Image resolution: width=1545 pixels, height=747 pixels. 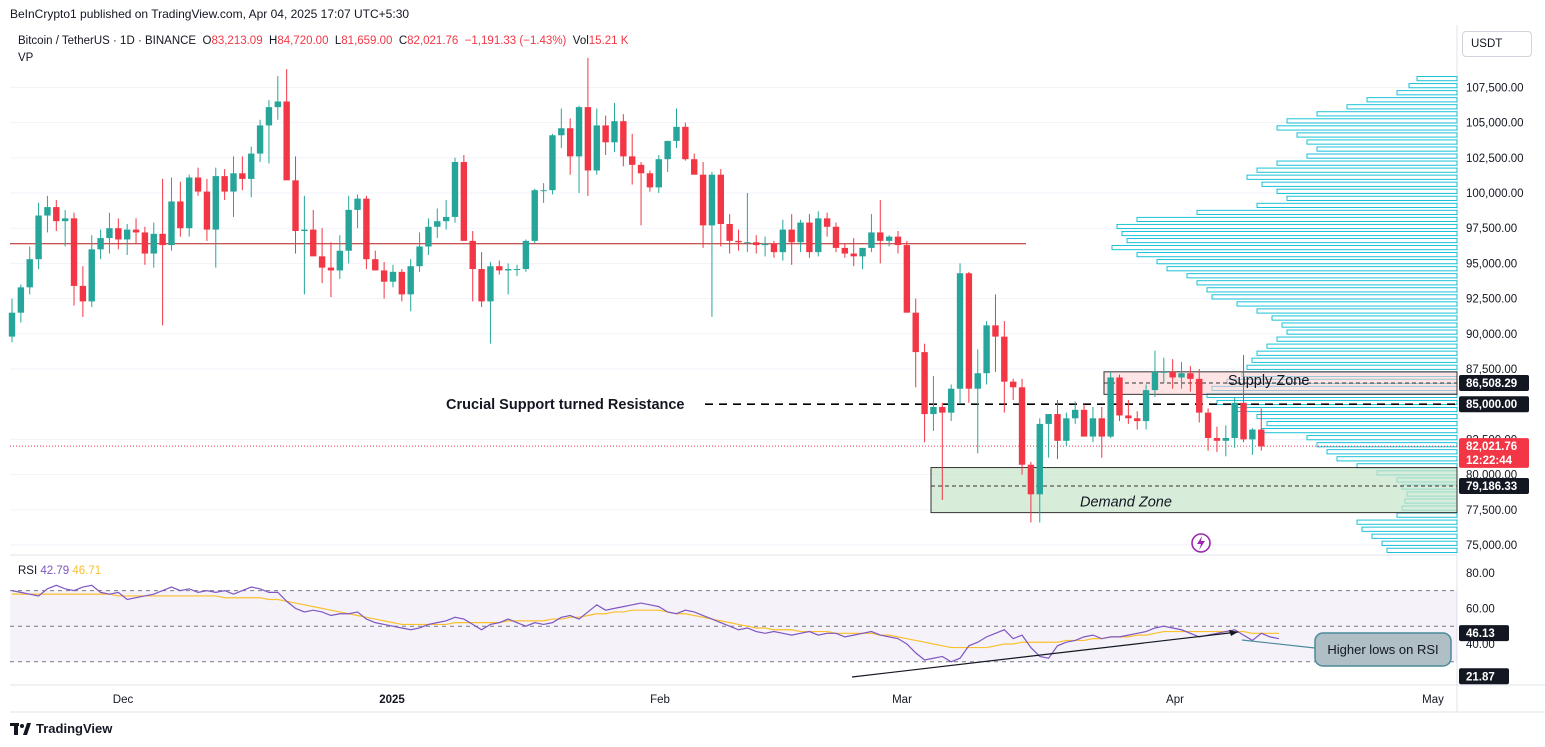 I want to click on tradingview-logo: TradingView, so click(x=61, y=728).